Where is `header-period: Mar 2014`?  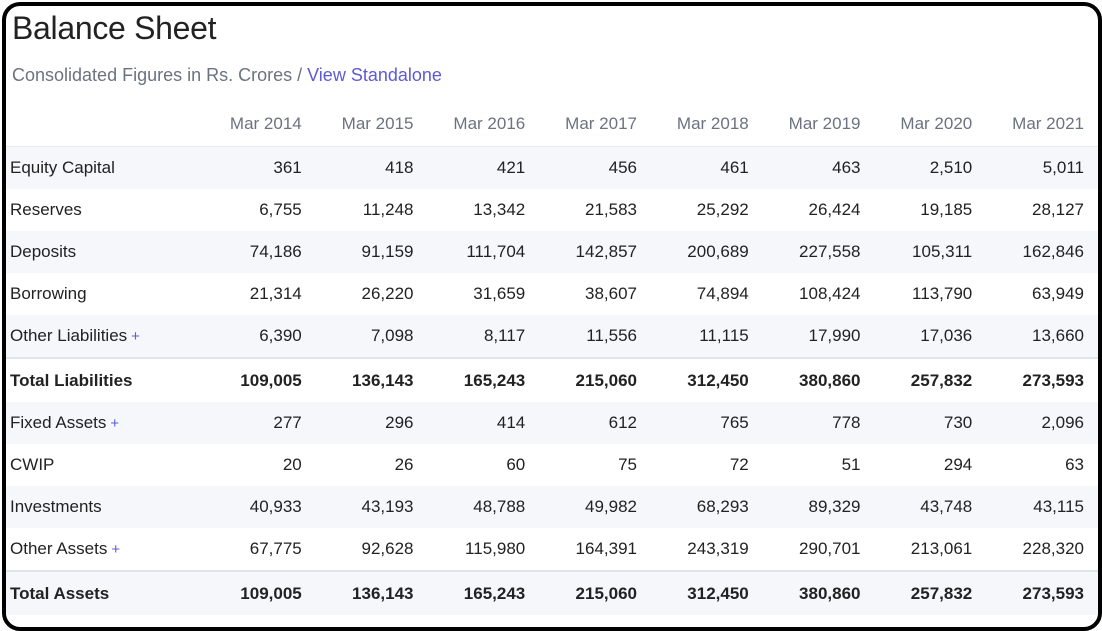
header-period: Mar 2014 is located at coordinates (260, 124).